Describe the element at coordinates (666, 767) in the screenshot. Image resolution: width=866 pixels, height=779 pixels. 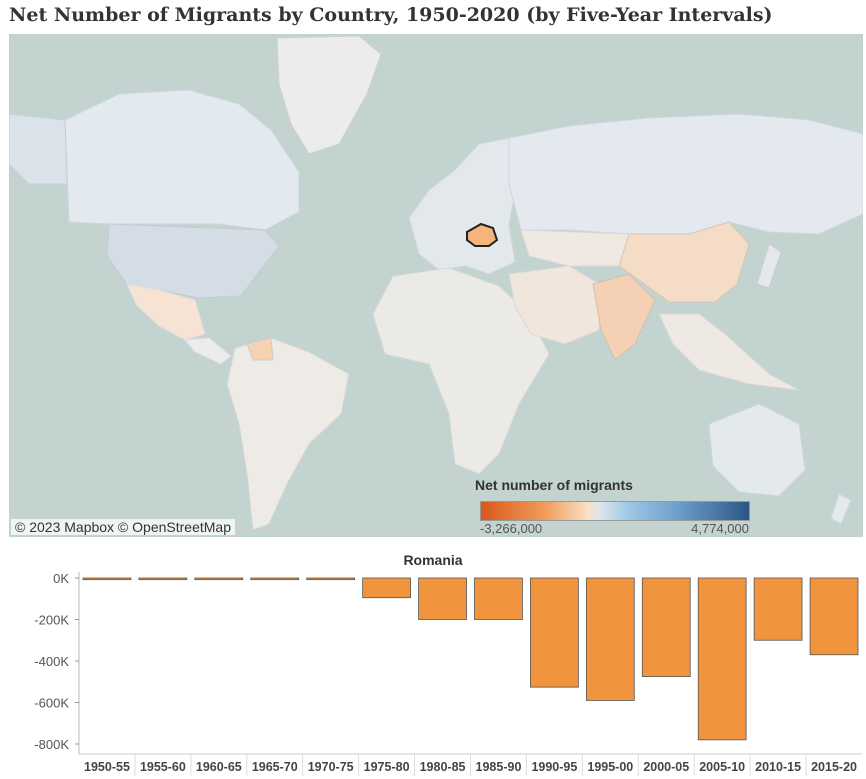
I see `x-tick-label: 2000-05` at that location.